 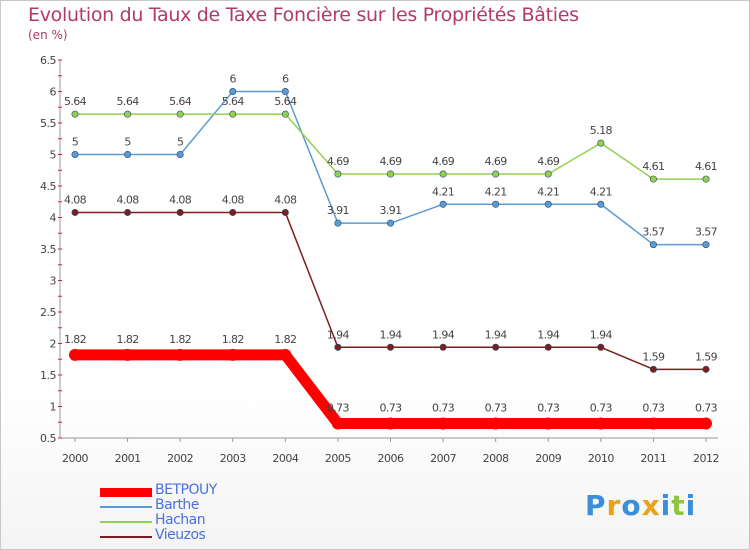 I want to click on proxiti-logo: Proxiti, so click(x=640, y=505).